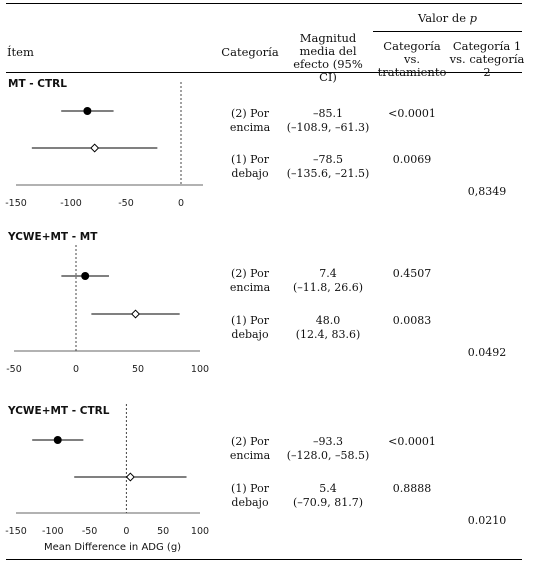 The width and height of the screenshot is (534, 562). I want to click on panel-3-row-2-effect: 5.4, so click(328, 488).